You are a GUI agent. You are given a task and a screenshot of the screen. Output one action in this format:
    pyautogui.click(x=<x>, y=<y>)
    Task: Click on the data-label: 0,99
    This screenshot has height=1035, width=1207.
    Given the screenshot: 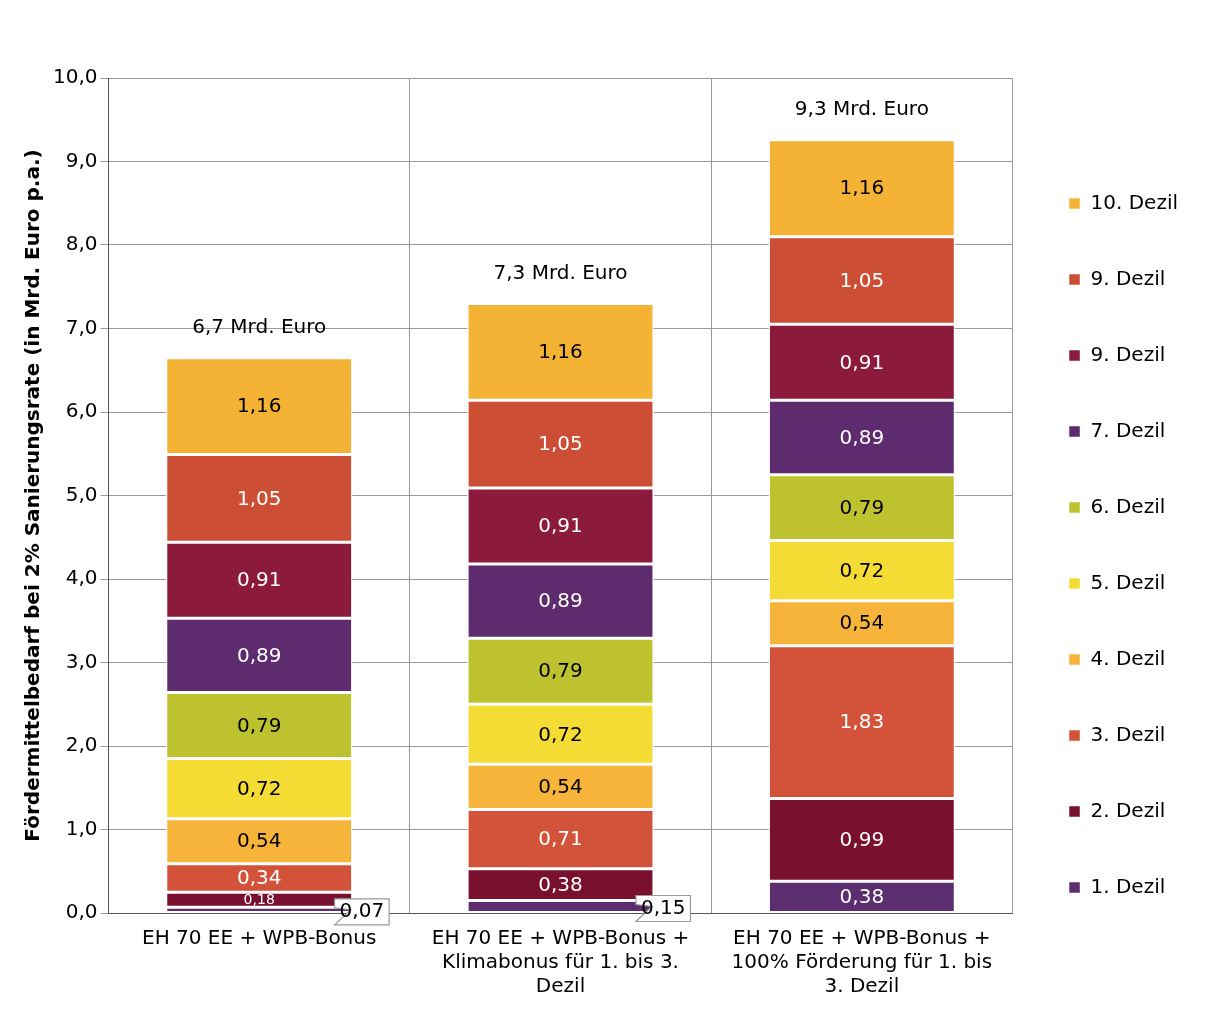 What is the action you would take?
    pyautogui.click(x=862, y=839)
    